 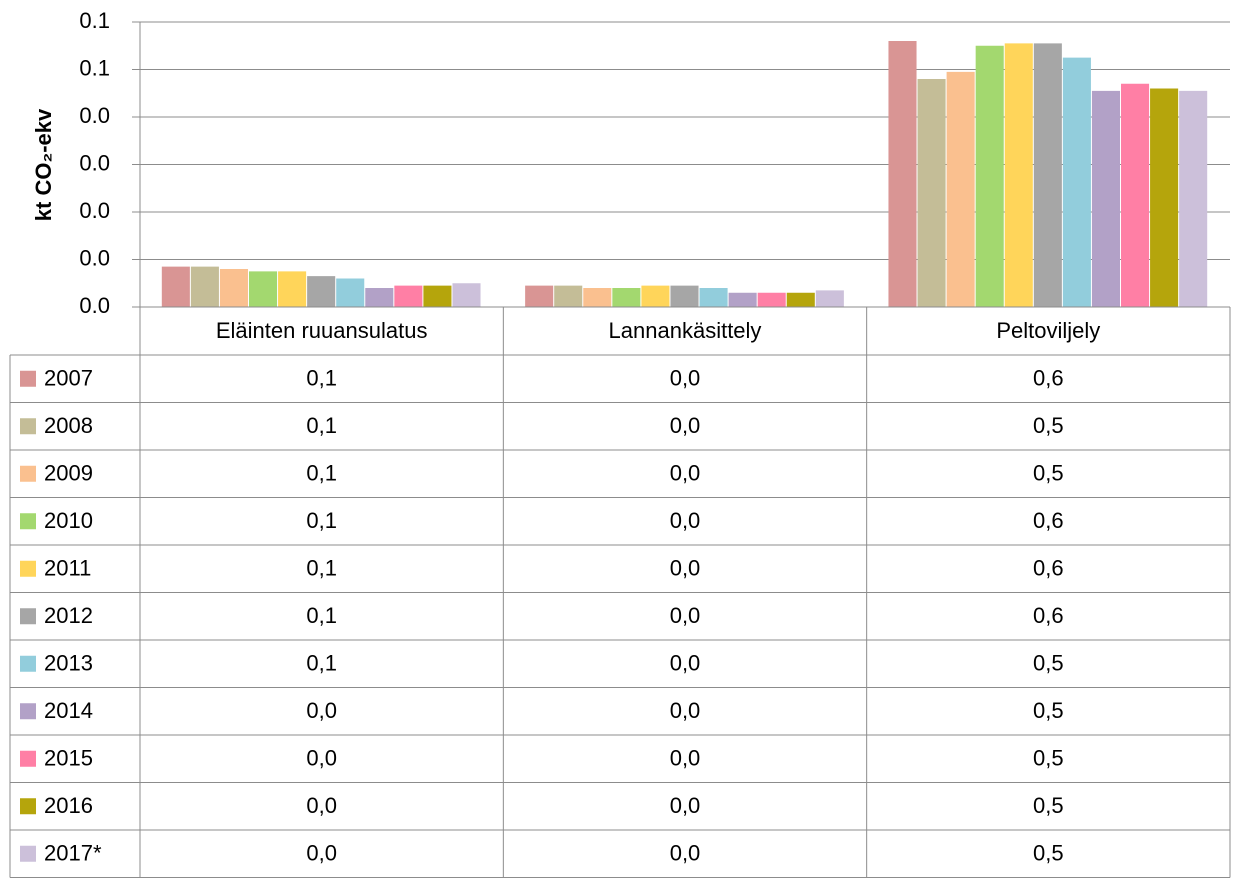 What do you see at coordinates (322, 330) in the screenshot?
I see `x-tick-label: Eläinten ruuansulatus` at bounding box center [322, 330].